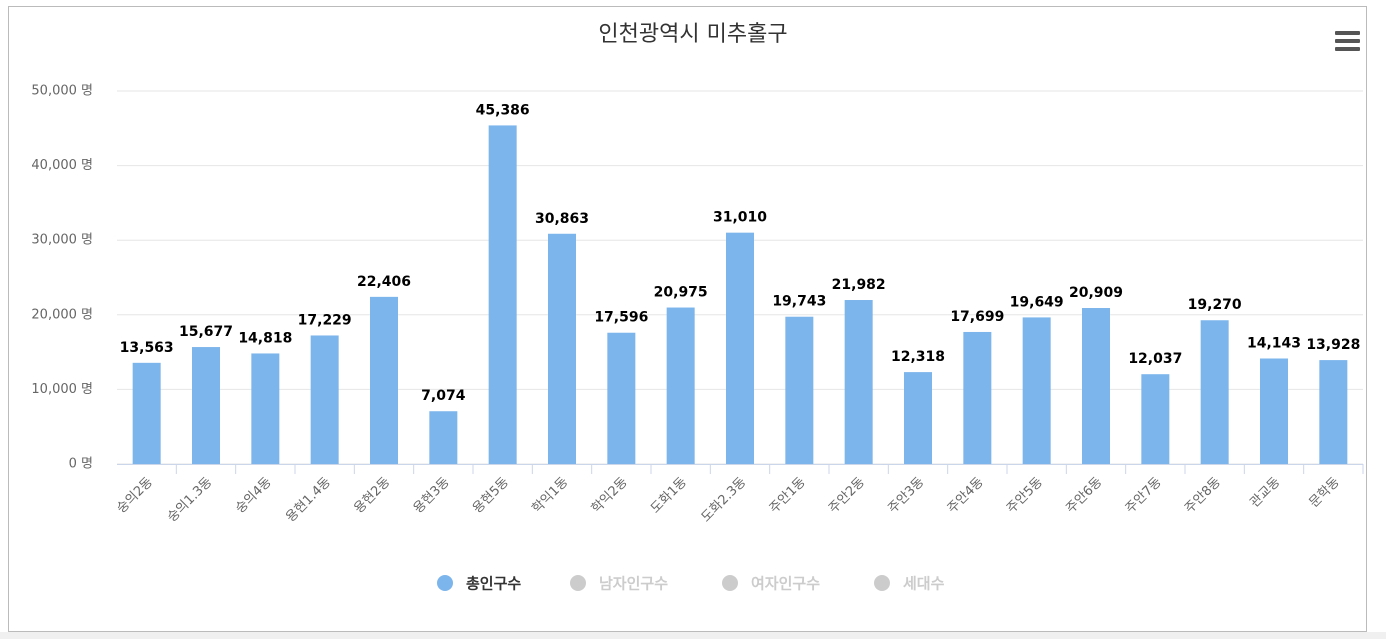  I want to click on legend-item: 총인구수, so click(479, 584).